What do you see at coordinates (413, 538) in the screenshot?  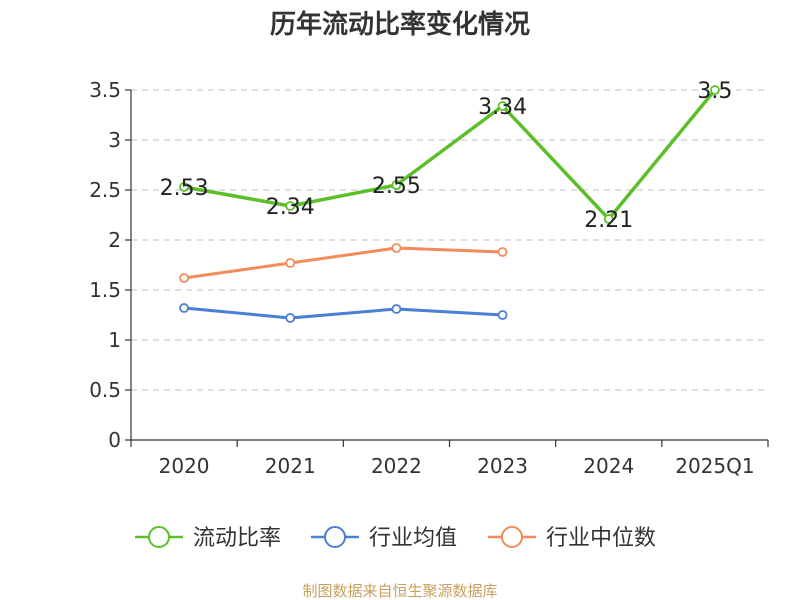 I see `legend-label: 行业均值` at bounding box center [413, 538].